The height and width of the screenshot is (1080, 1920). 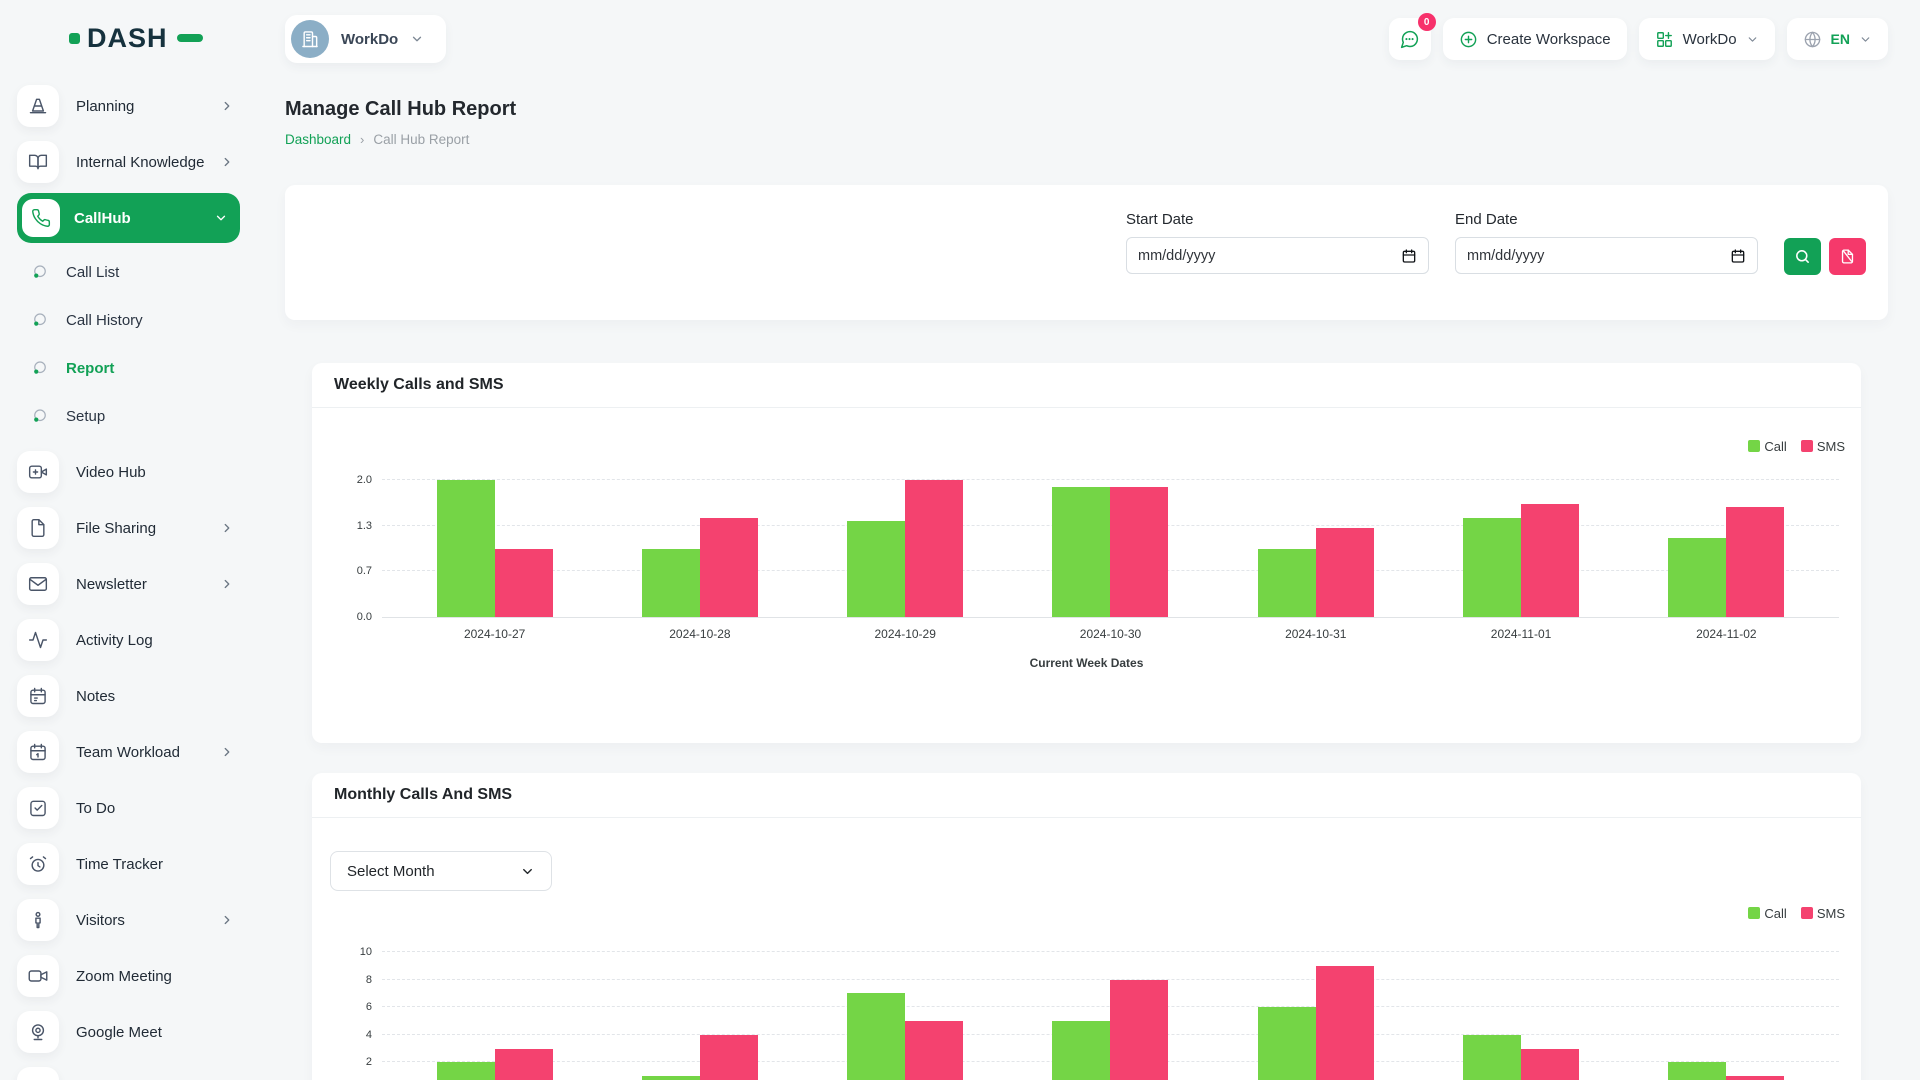 I want to click on chevron-down-icon, so click(x=527, y=871).